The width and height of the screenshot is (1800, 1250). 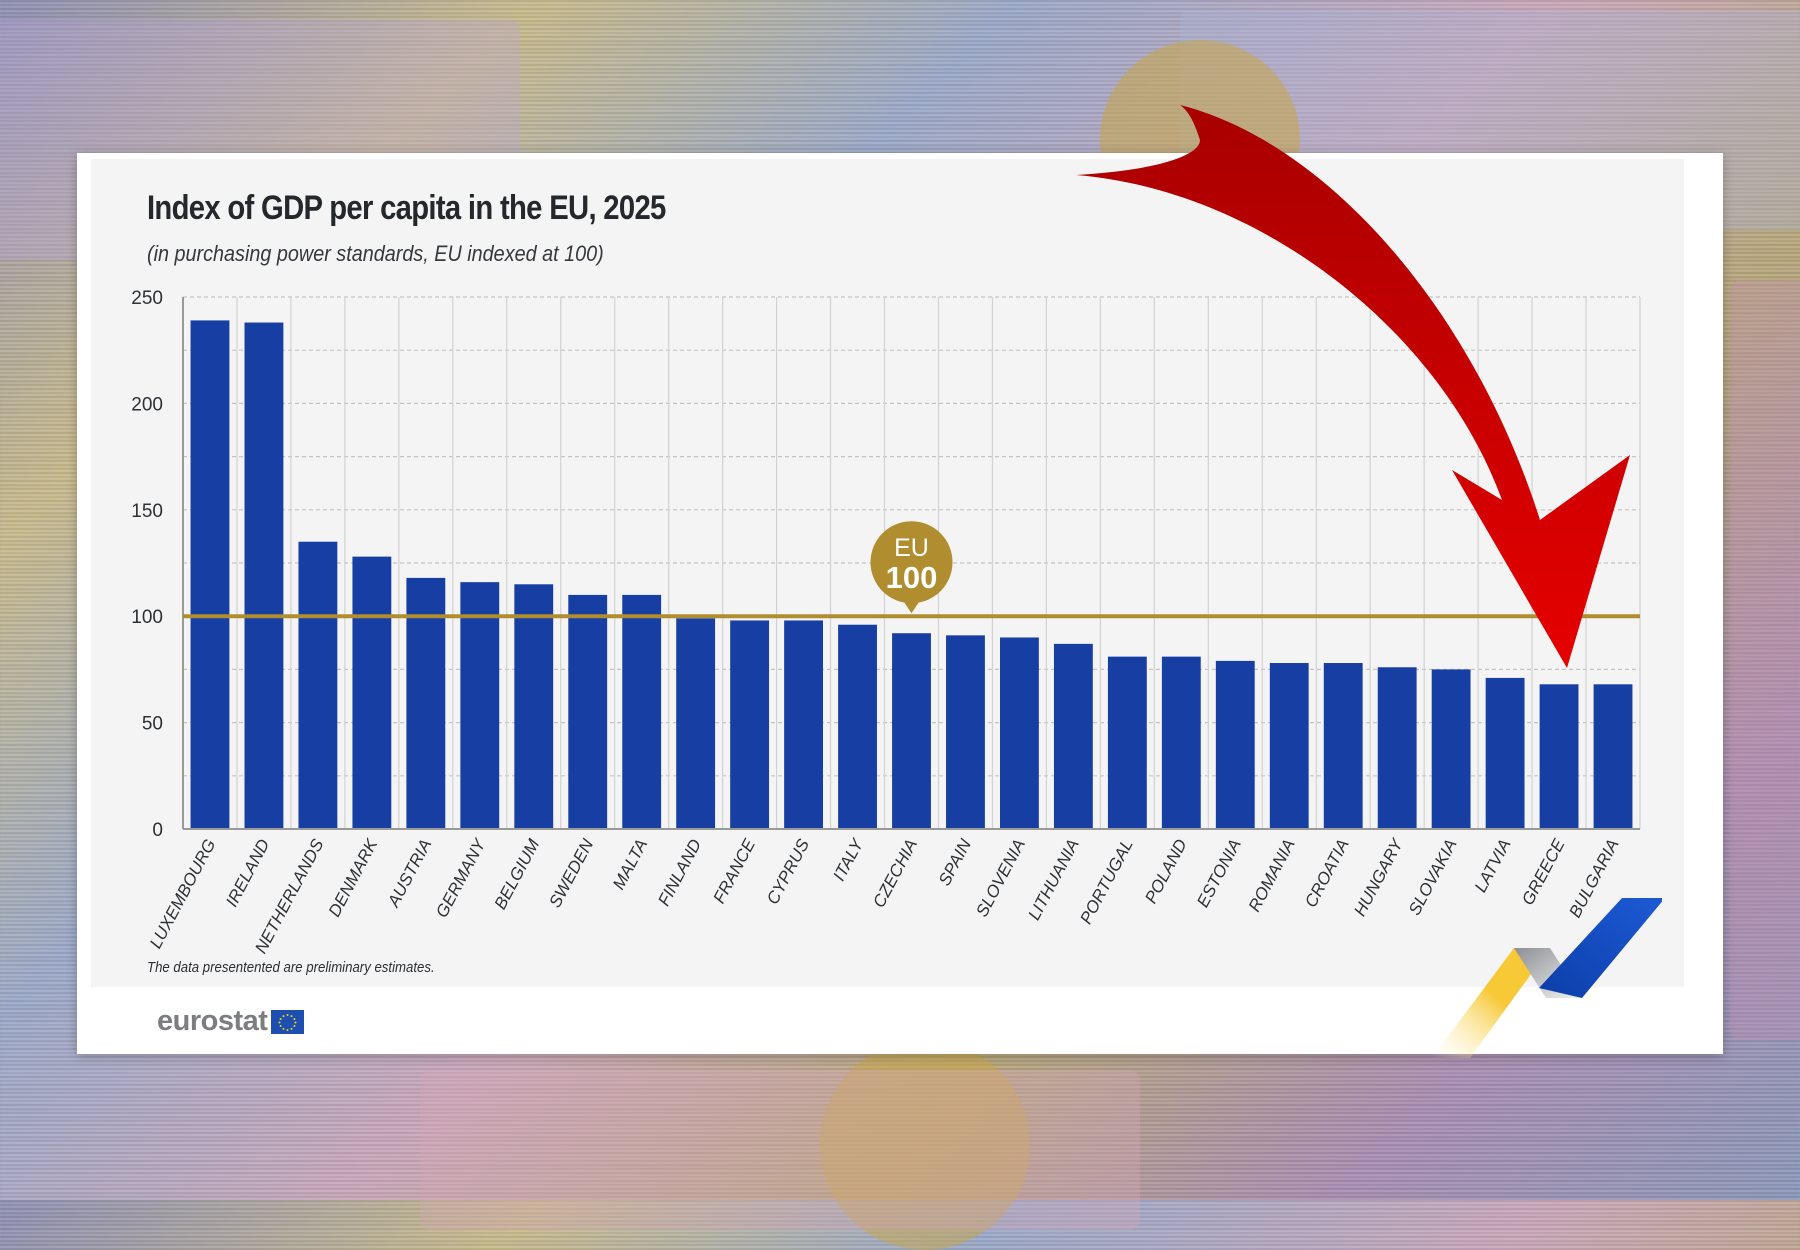 What do you see at coordinates (911, 731) in the screenshot?
I see `bar-czechia` at bounding box center [911, 731].